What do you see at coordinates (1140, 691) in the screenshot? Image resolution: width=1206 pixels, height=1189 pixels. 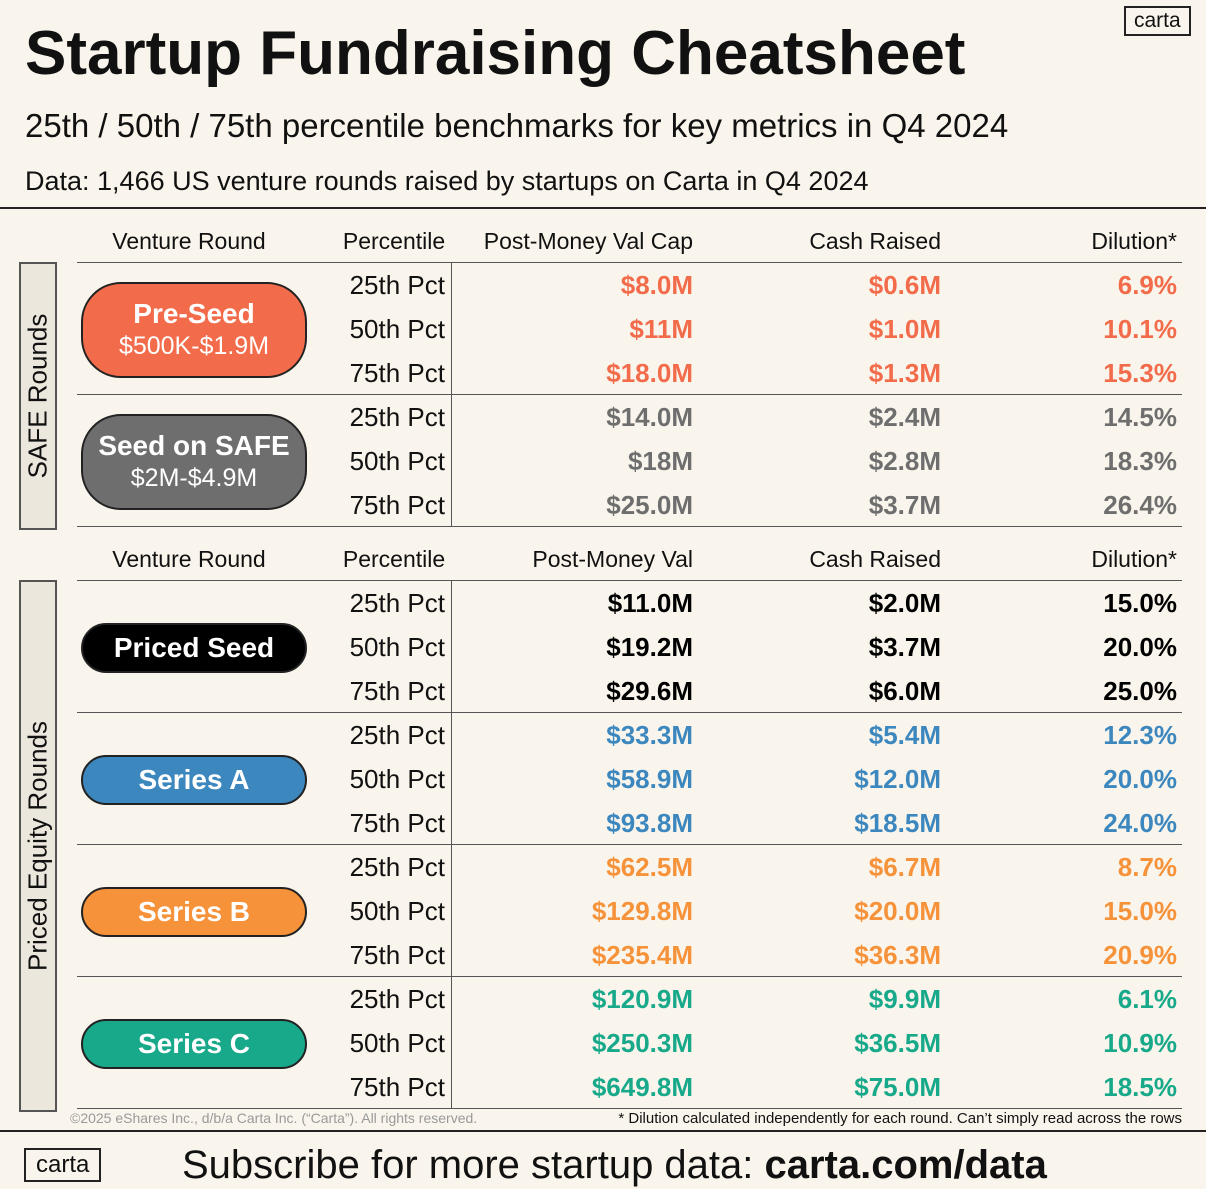 I see `value: 25.0%` at bounding box center [1140, 691].